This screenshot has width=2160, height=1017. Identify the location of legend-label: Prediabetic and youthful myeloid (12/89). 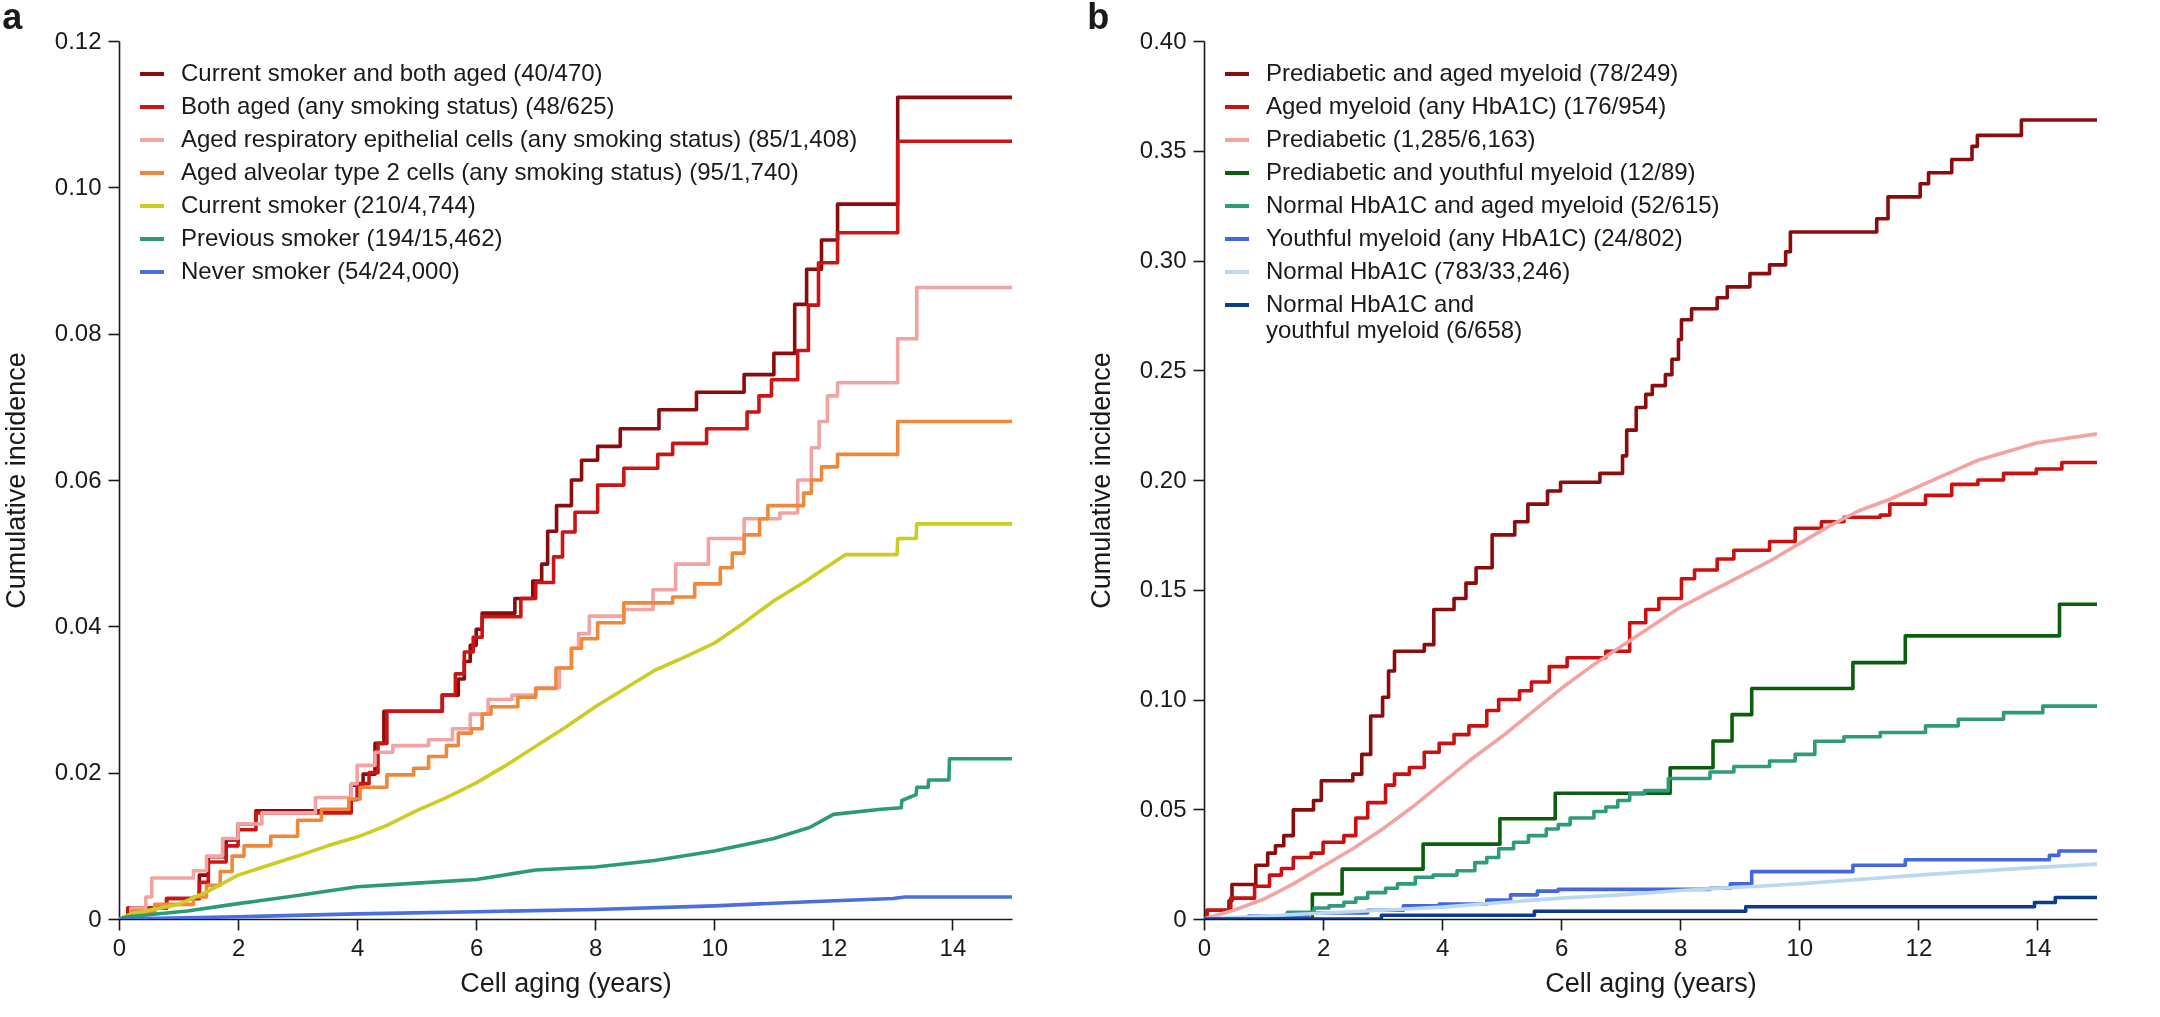
(1481, 171).